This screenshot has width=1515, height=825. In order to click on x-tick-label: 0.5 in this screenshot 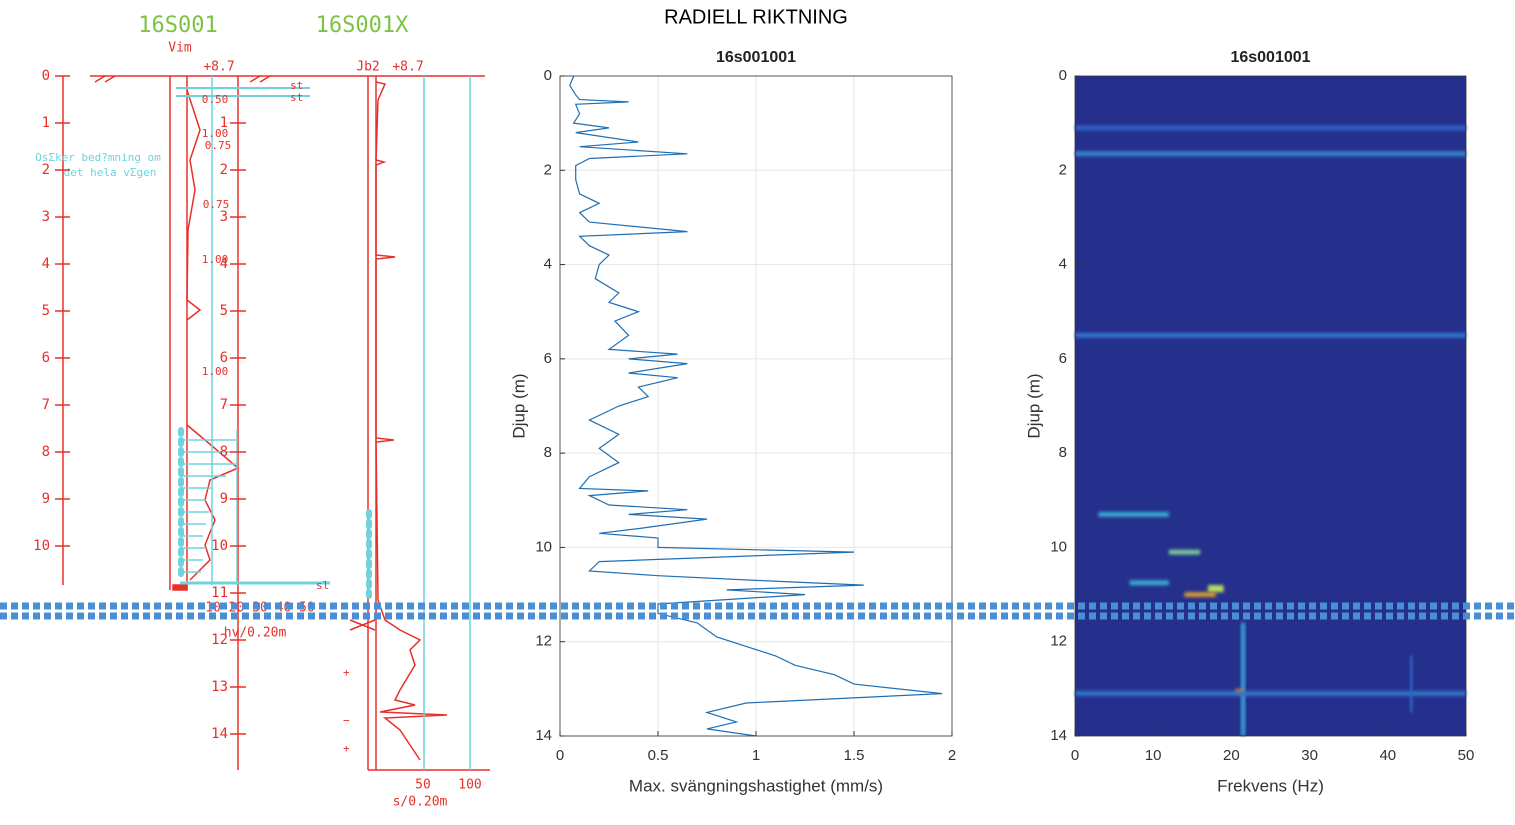, I will do `click(658, 755)`.